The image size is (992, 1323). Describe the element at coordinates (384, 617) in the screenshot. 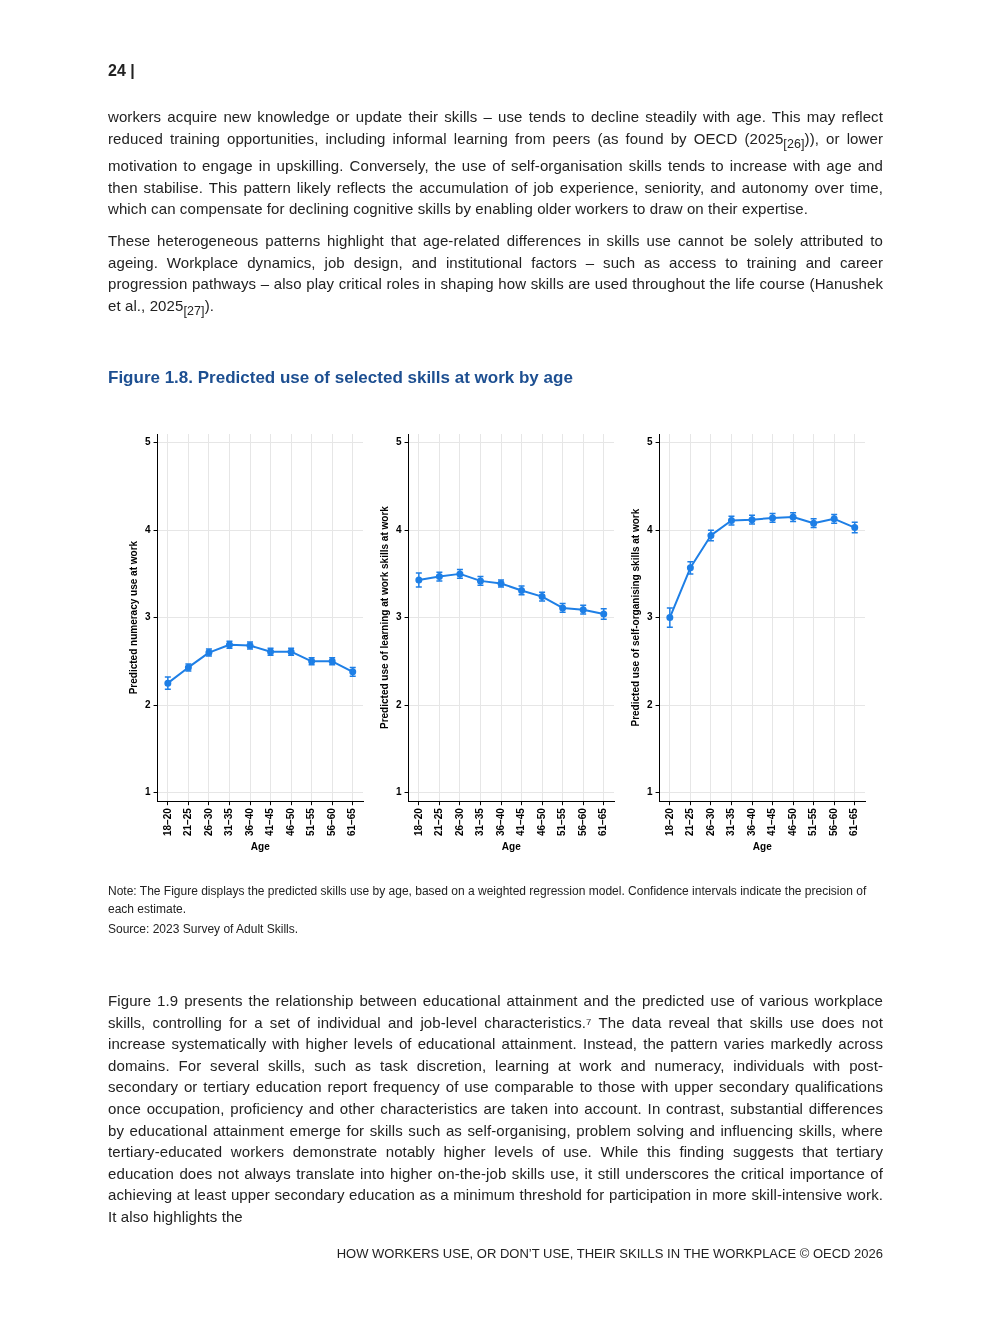

I see `y-axis-title: Predicted use of learning at work skills at work` at that location.